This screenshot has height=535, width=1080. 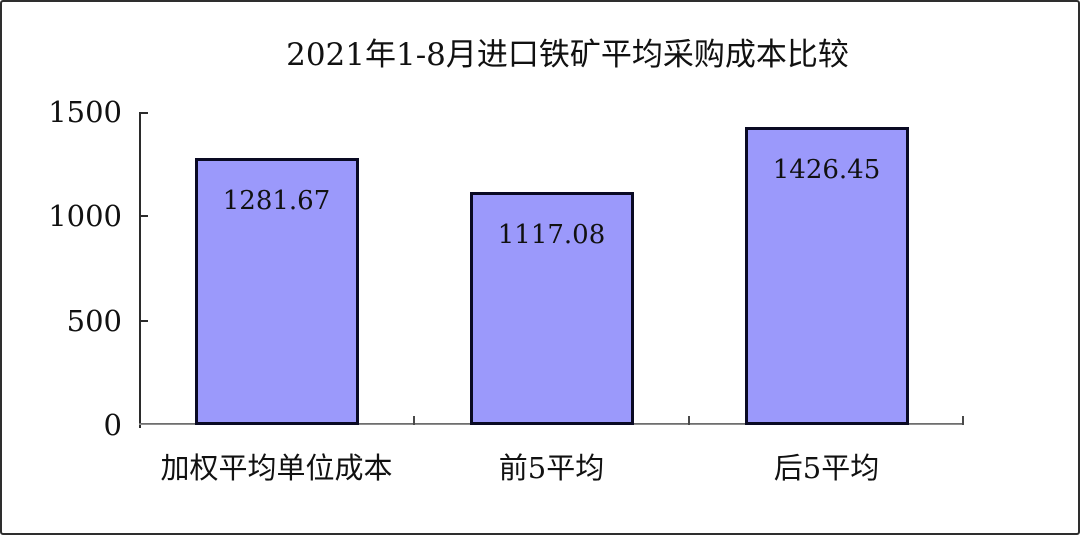 I want to click on x-category-label-bottom5: 后5平均, so click(x=826, y=468).